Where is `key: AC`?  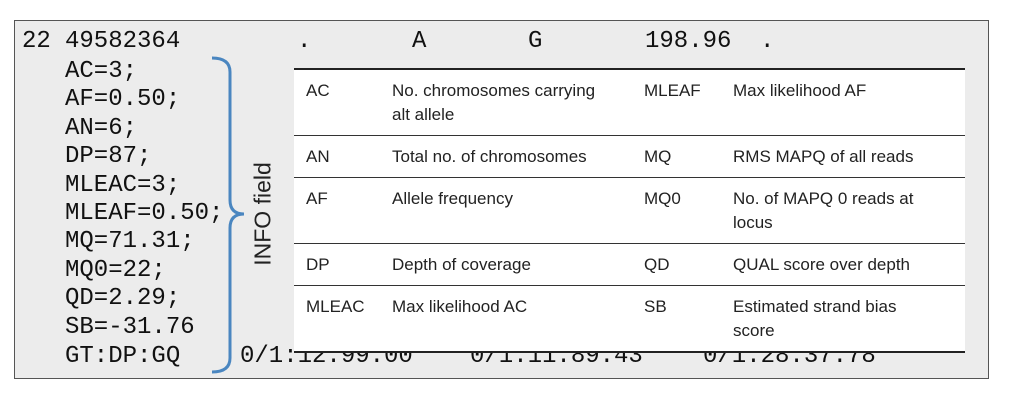
key: AC is located at coordinates (337, 102).